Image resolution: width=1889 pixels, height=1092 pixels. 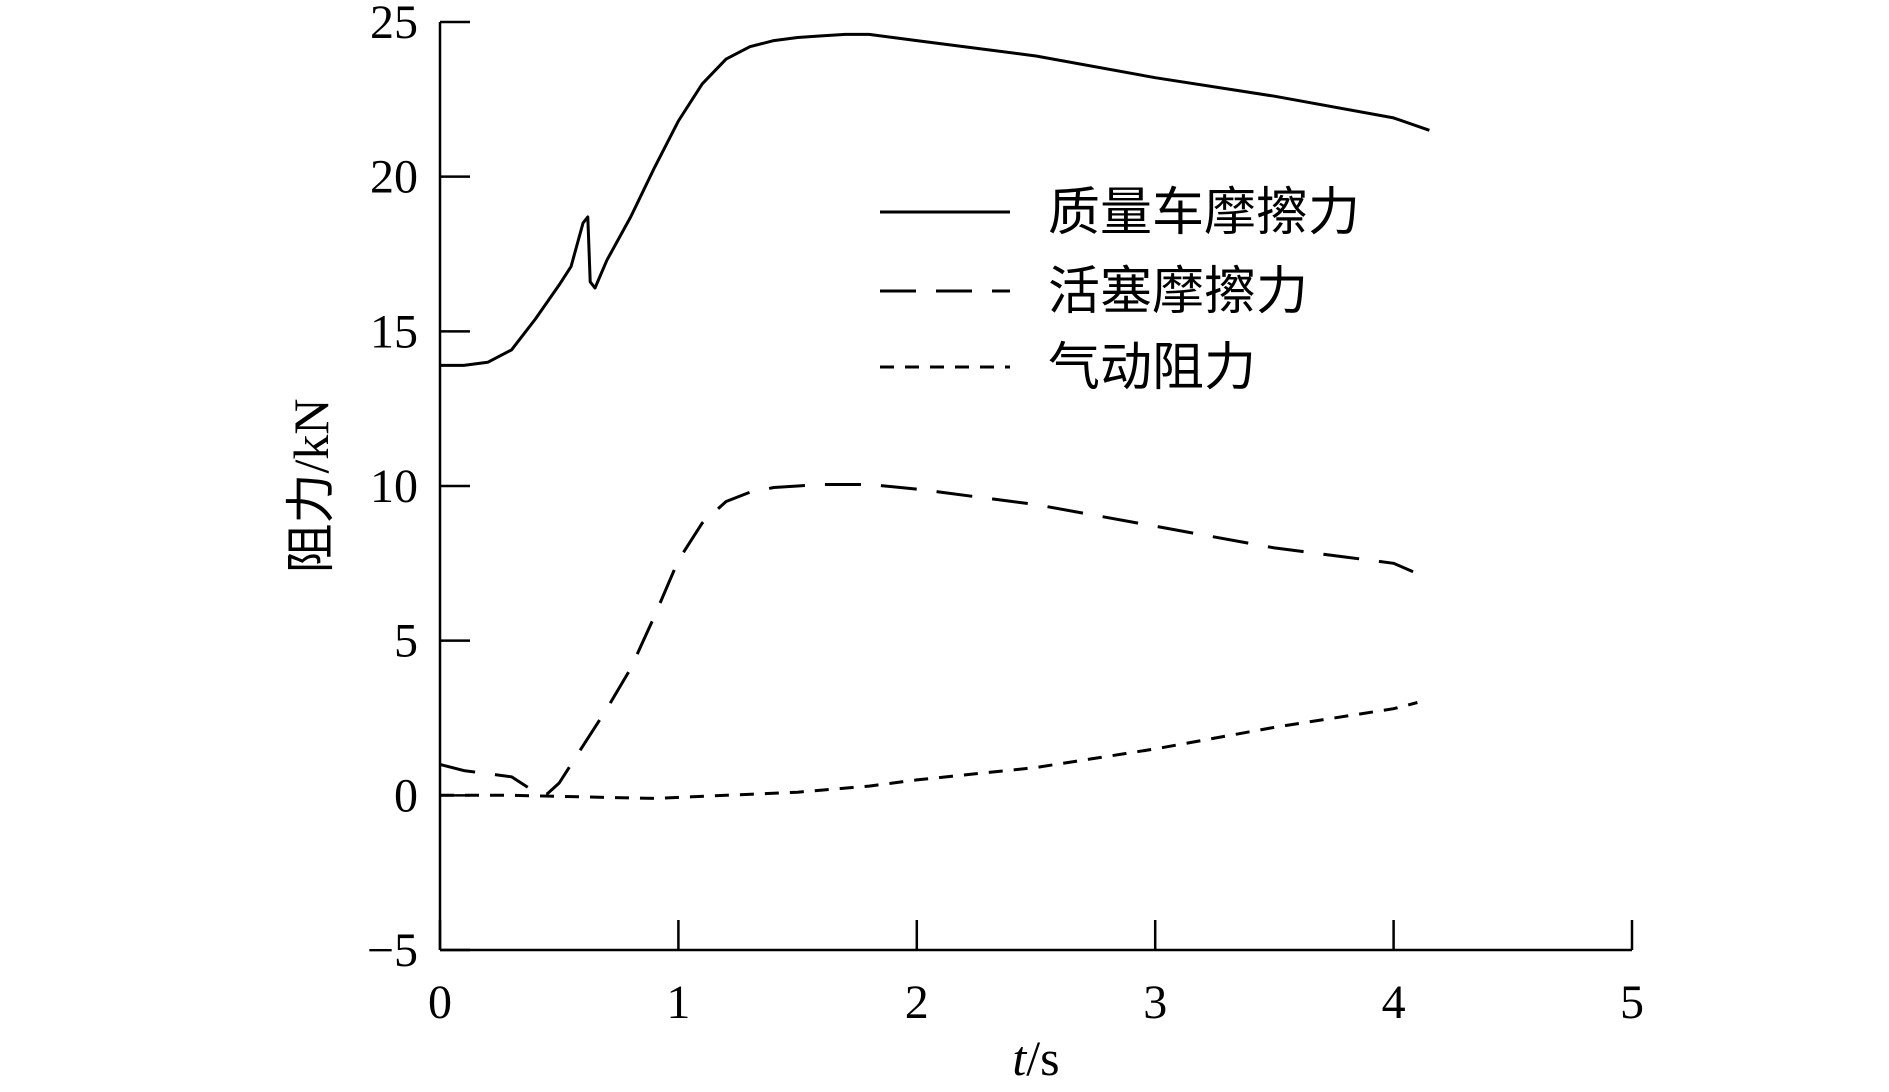 What do you see at coordinates (392, 950) in the screenshot?
I see `y-tick-label: −5` at bounding box center [392, 950].